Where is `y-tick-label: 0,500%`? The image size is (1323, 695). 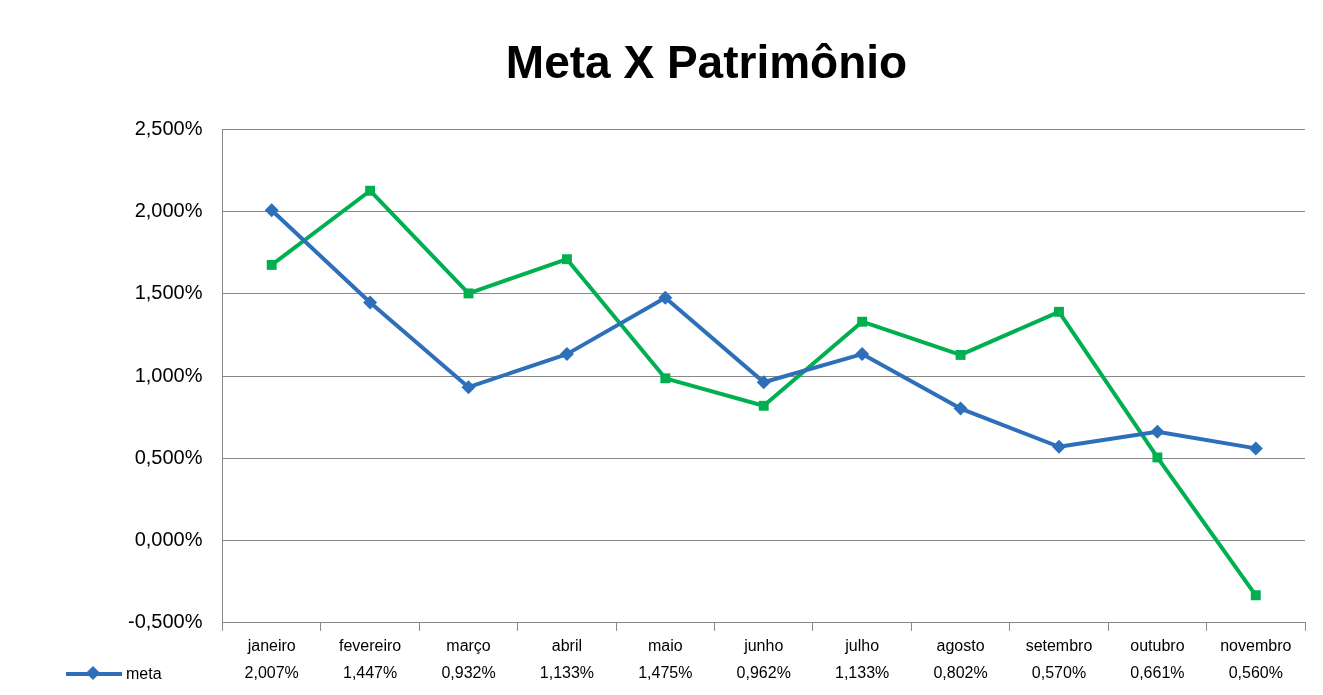 y-tick-label: 0,500% is located at coordinates (168, 456).